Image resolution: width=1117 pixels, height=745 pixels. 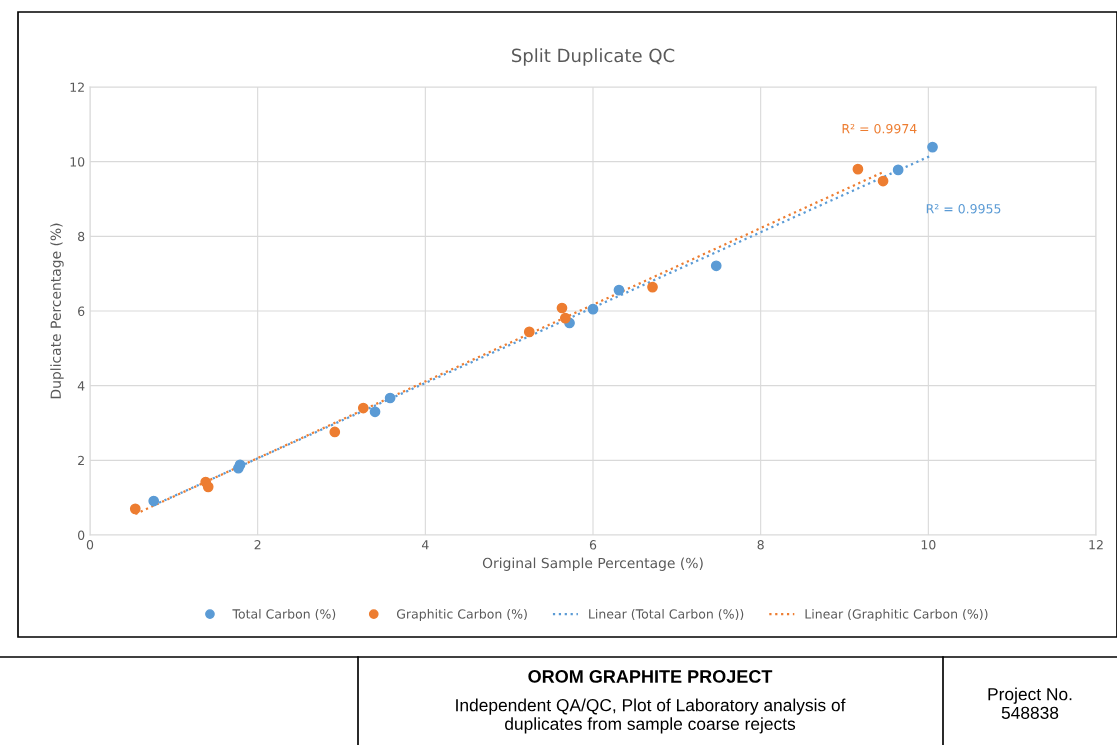 What do you see at coordinates (896, 615) in the screenshot?
I see `legend-label: Linear (Graphitic Carbon (%))` at bounding box center [896, 615].